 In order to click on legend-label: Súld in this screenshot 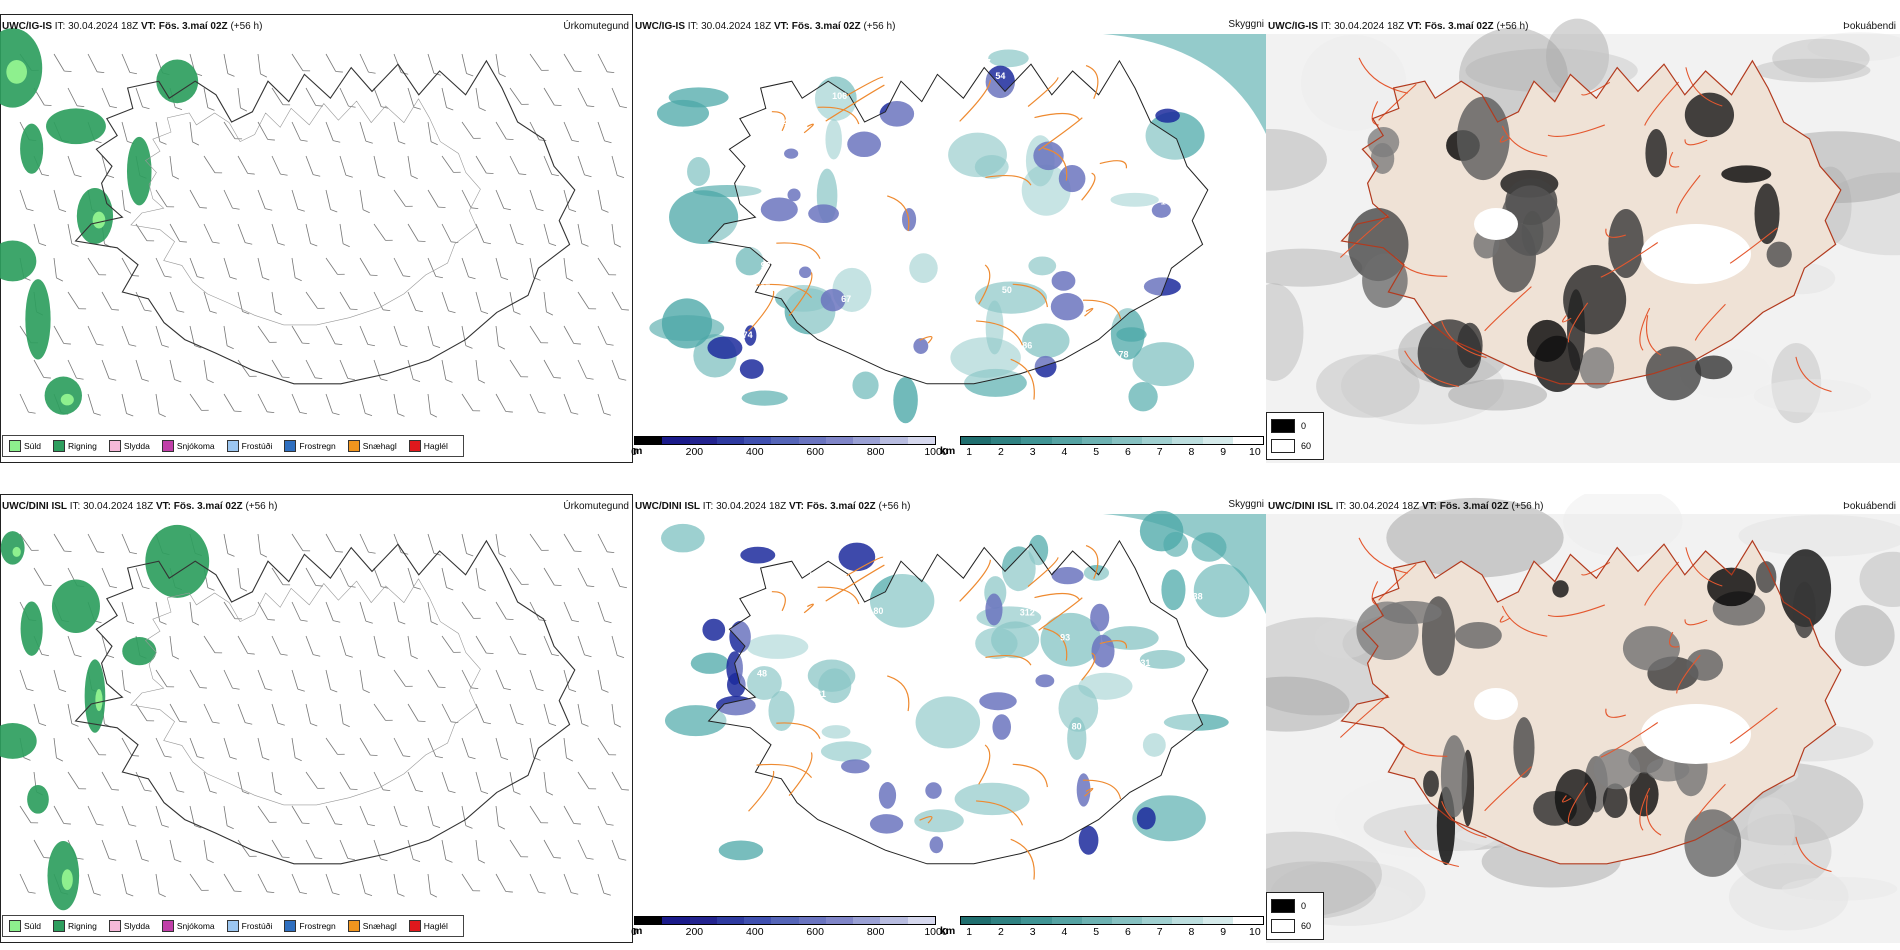, I will do `click(33, 446)`.